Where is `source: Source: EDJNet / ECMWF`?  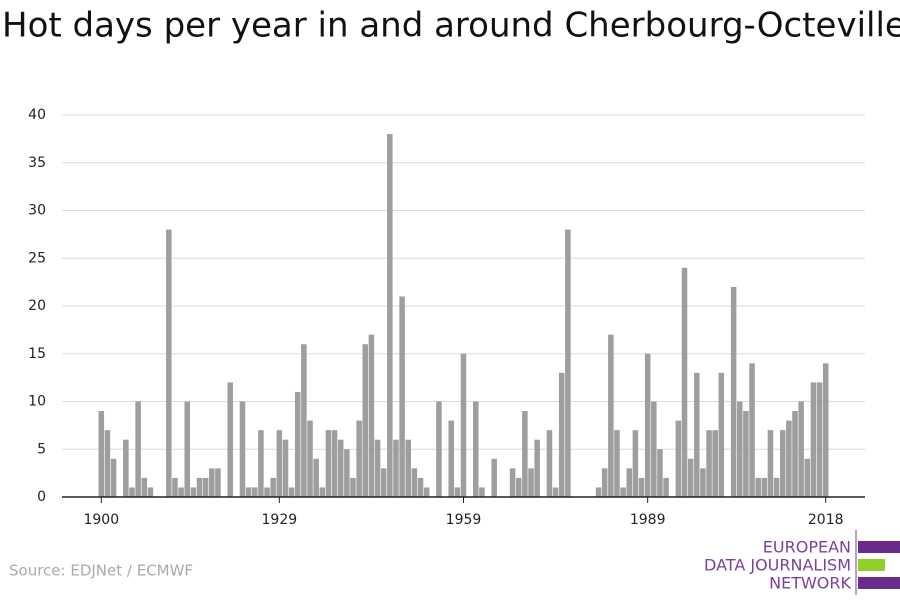
source: Source: EDJNet / ECMWF is located at coordinates (101, 571).